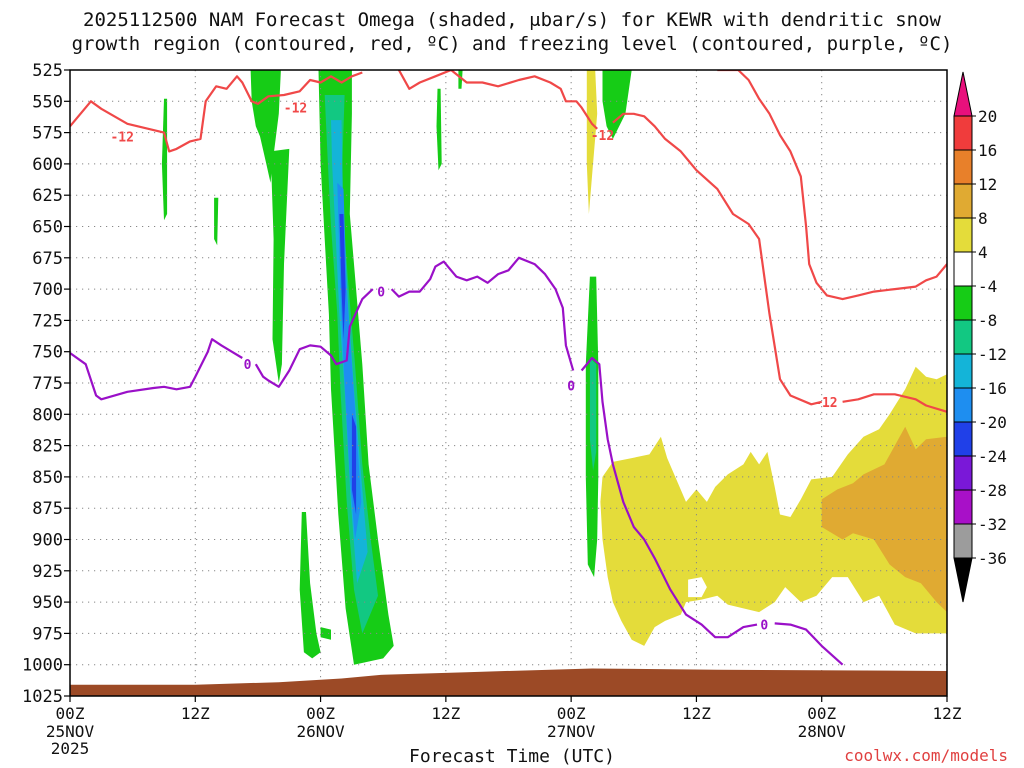 The width and height of the screenshot is (1024, 768). What do you see at coordinates (571, 731) in the screenshot?
I see `x-tick-date: 27NOV` at bounding box center [571, 731].